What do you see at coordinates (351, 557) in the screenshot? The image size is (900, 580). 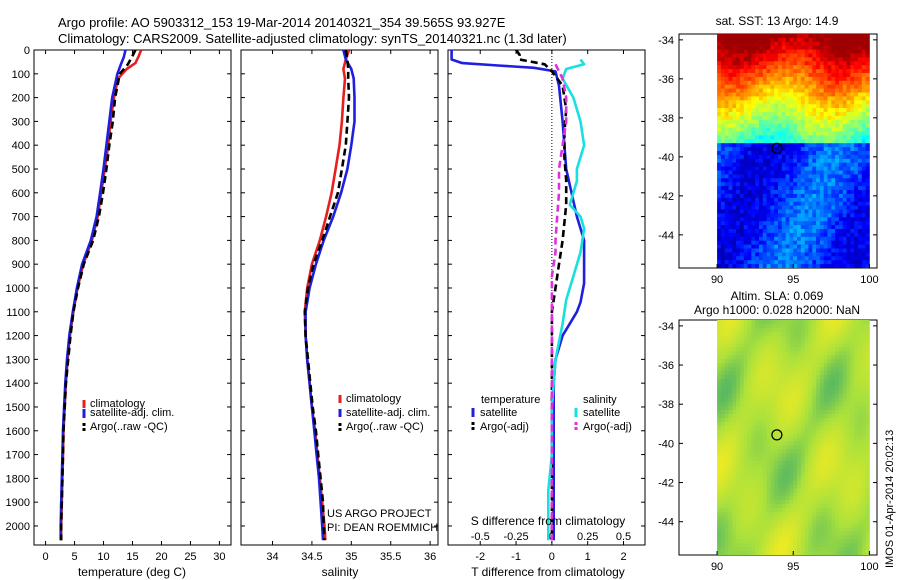 I see `x-tick-label: 35` at bounding box center [351, 557].